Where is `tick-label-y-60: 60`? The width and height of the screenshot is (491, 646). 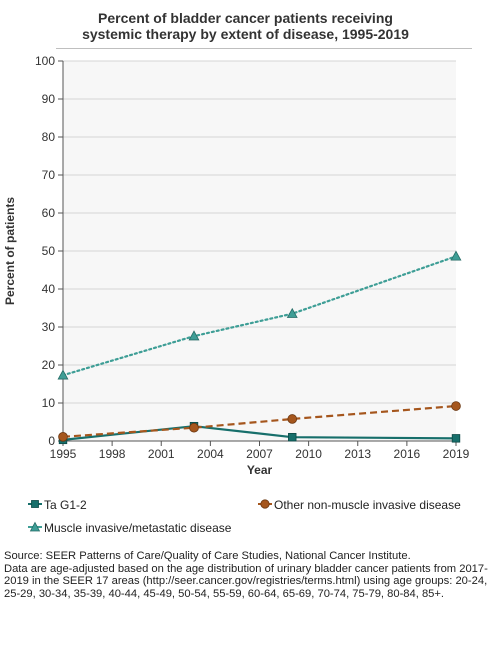
tick-label-y-60: 60 is located at coordinates (49, 213).